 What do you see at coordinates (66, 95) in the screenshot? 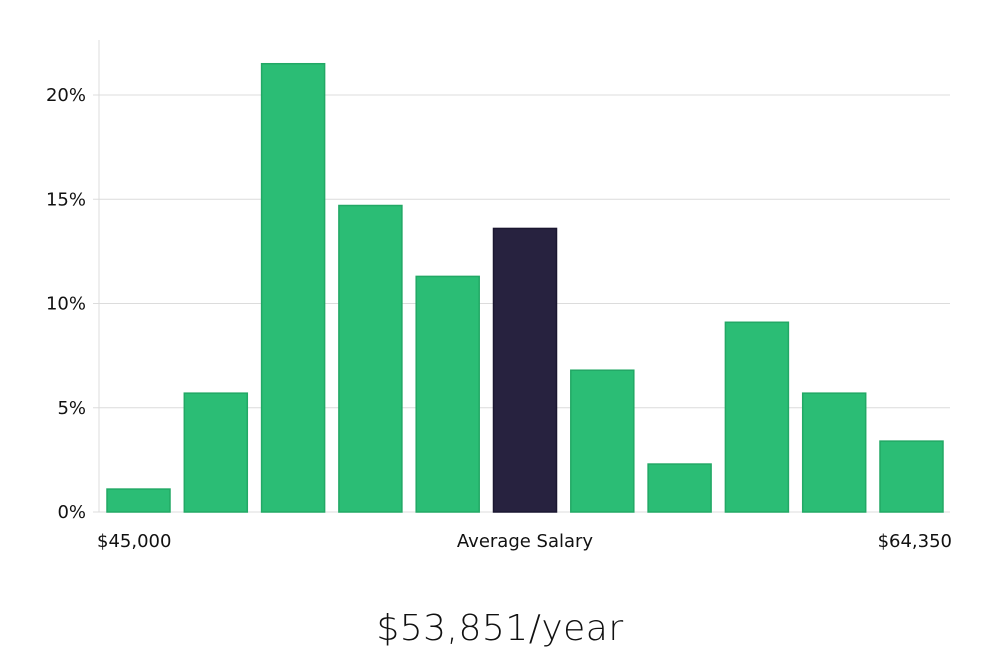
I see `y-tick-label: 20%` at bounding box center [66, 95].